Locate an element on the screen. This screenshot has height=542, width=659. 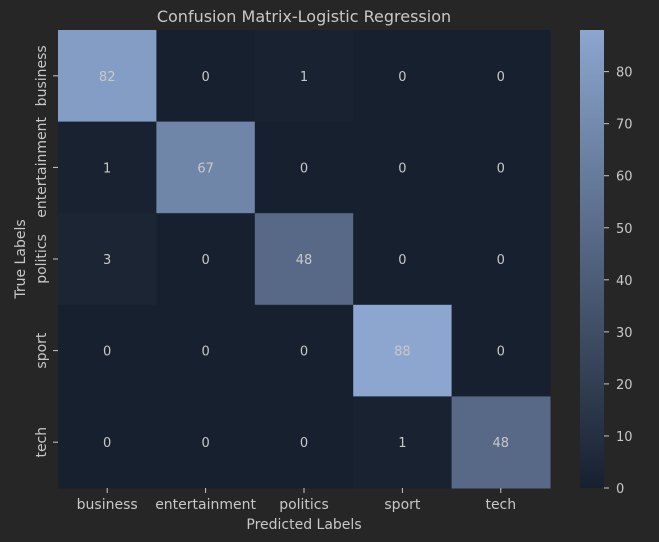
colorbar-ticks: 0 10 20 30 40 50 60 70 80 is located at coordinates (618, 281).